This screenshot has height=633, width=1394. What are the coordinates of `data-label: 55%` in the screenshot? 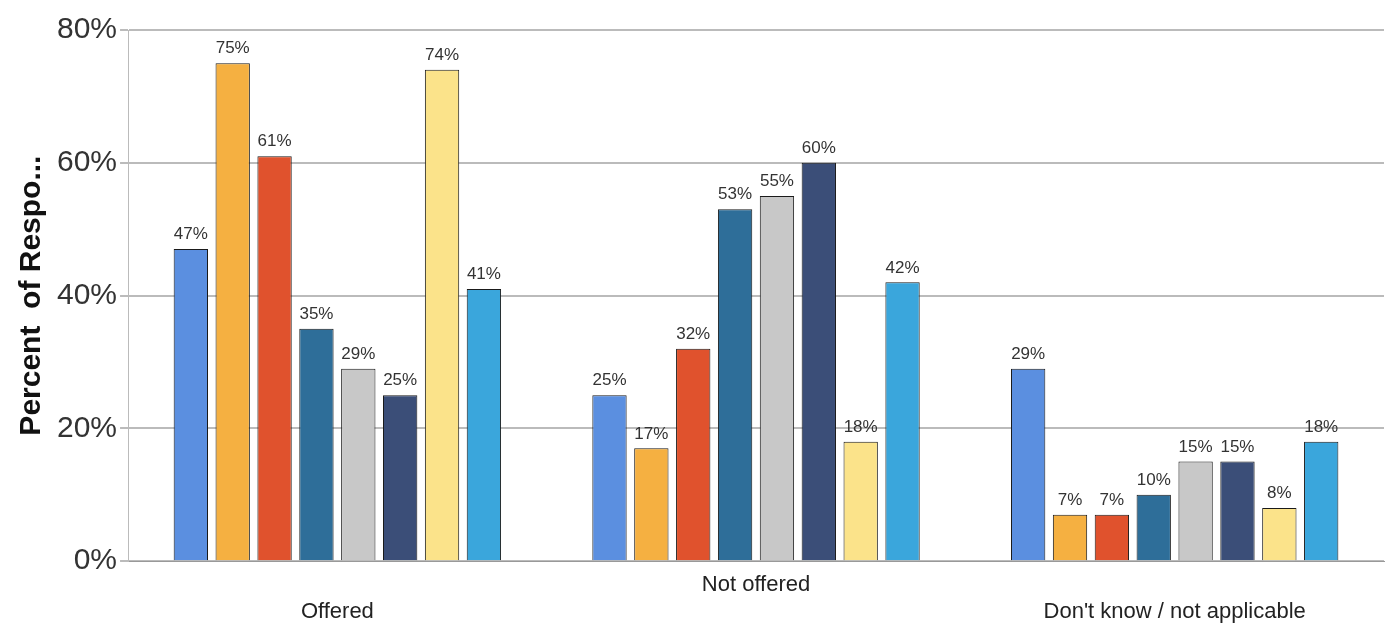 It's located at (776, 181).